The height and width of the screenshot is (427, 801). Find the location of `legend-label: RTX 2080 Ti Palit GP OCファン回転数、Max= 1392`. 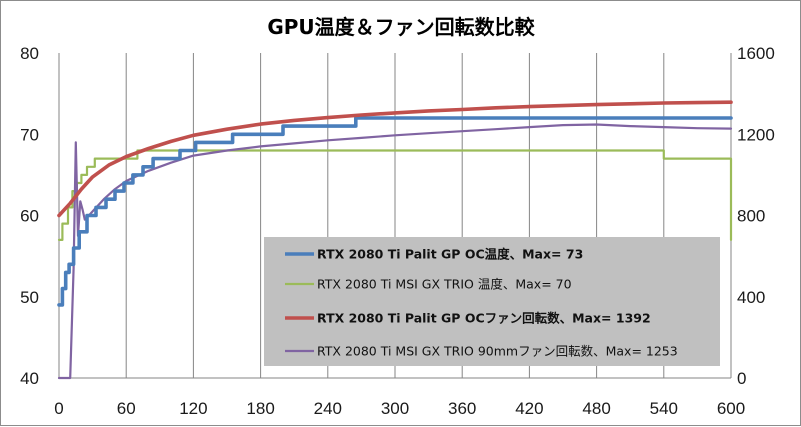

legend-label: RTX 2080 Ti Palit GP OCファン回転数、Max= 1392 is located at coordinates (484, 318).